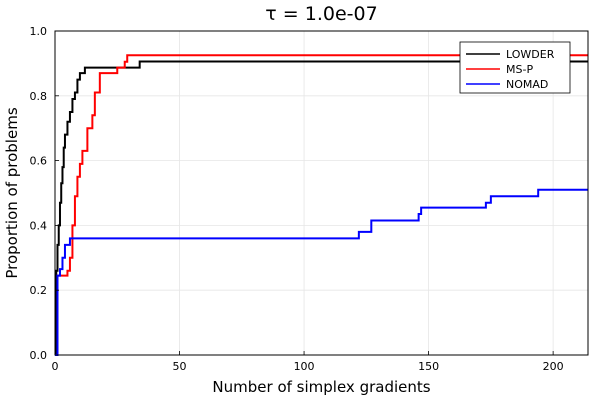 This screenshot has height=400, width=600. What do you see at coordinates (304, 366) in the screenshot?
I see `x-tick-label: 100` at bounding box center [304, 366].